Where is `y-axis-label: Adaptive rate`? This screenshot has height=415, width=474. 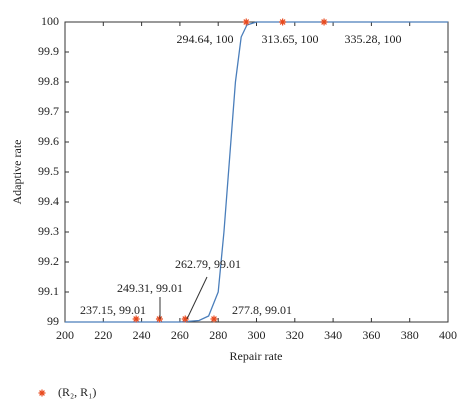 y-axis-label: Adaptive rate is located at coordinates (17, 172).